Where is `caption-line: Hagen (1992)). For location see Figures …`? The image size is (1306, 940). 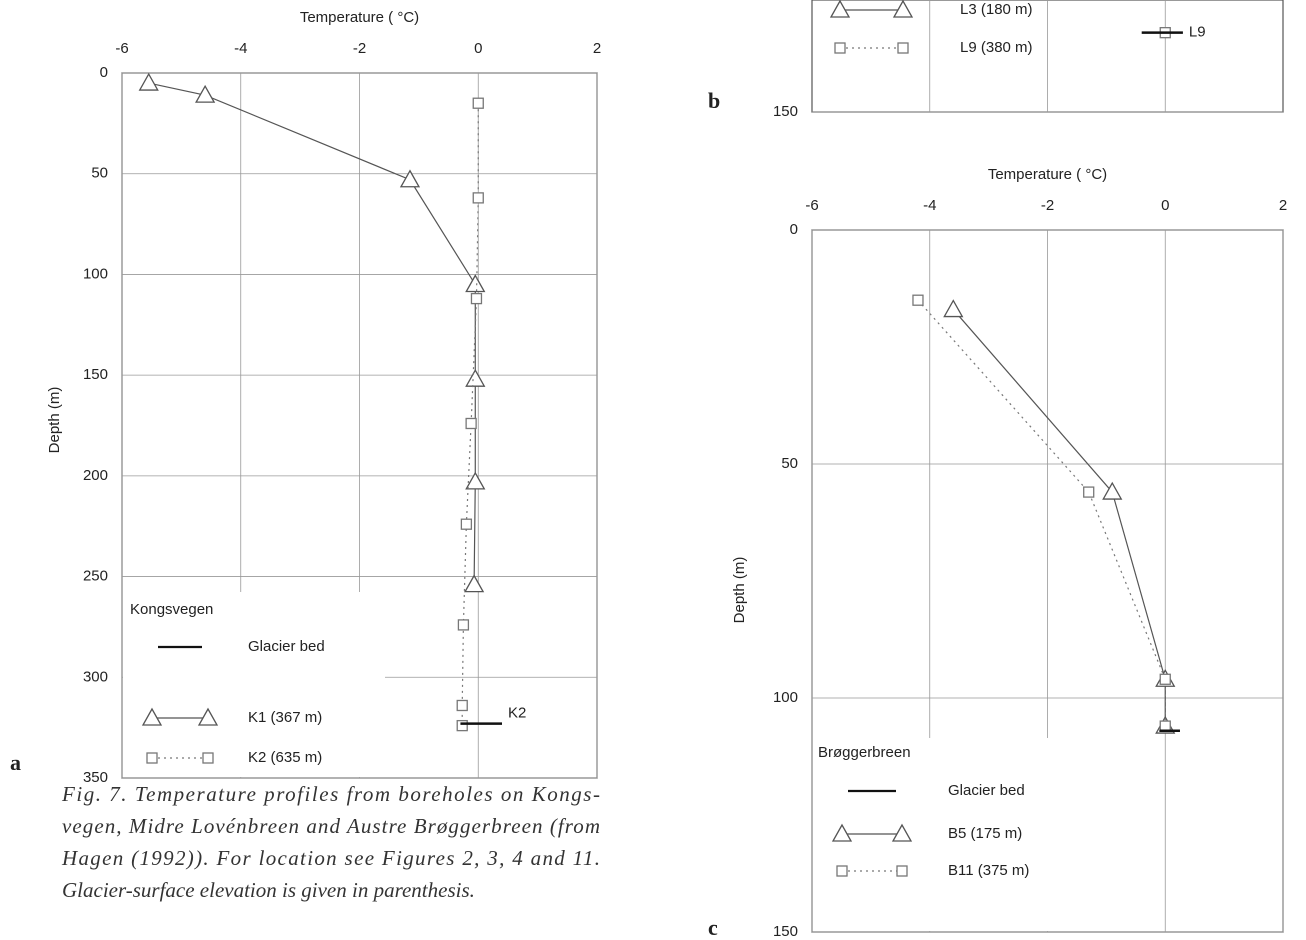
caption-line: Hagen (1992)). For location see Figures … is located at coordinates (330, 858).